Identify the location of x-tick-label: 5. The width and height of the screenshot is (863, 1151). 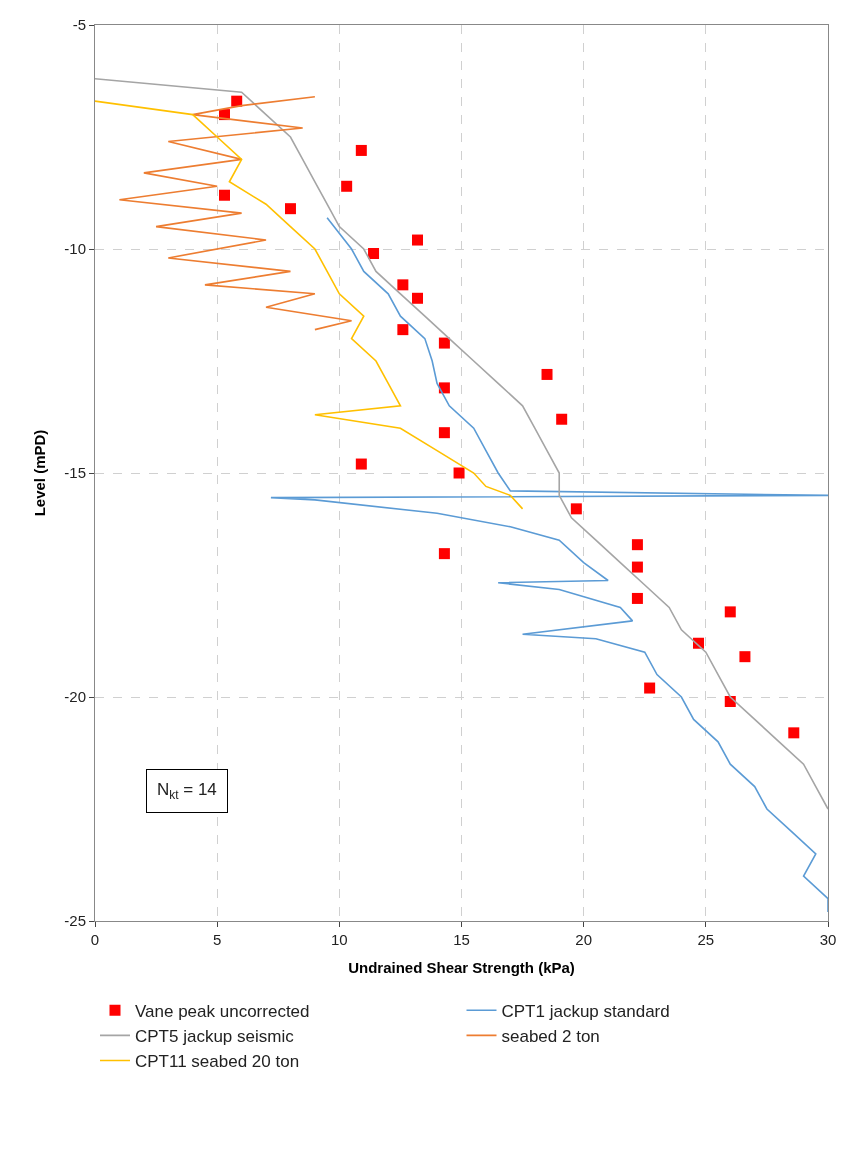
(217, 939).